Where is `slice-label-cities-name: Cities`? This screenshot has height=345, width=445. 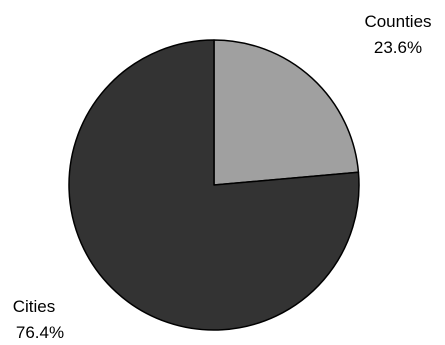
slice-label-cities-name: Cities is located at coordinates (34, 306).